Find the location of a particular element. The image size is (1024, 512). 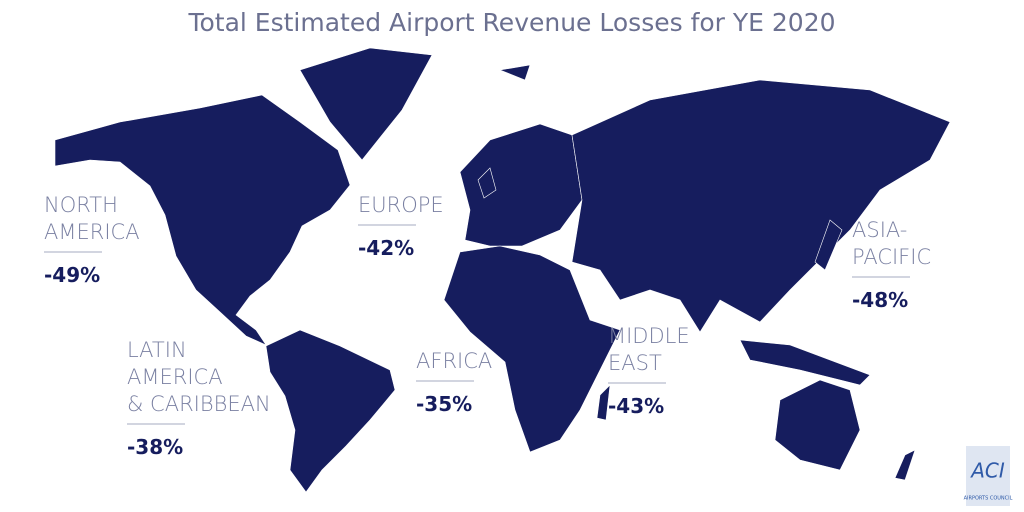

region-name: NORTH is located at coordinates (81, 205).